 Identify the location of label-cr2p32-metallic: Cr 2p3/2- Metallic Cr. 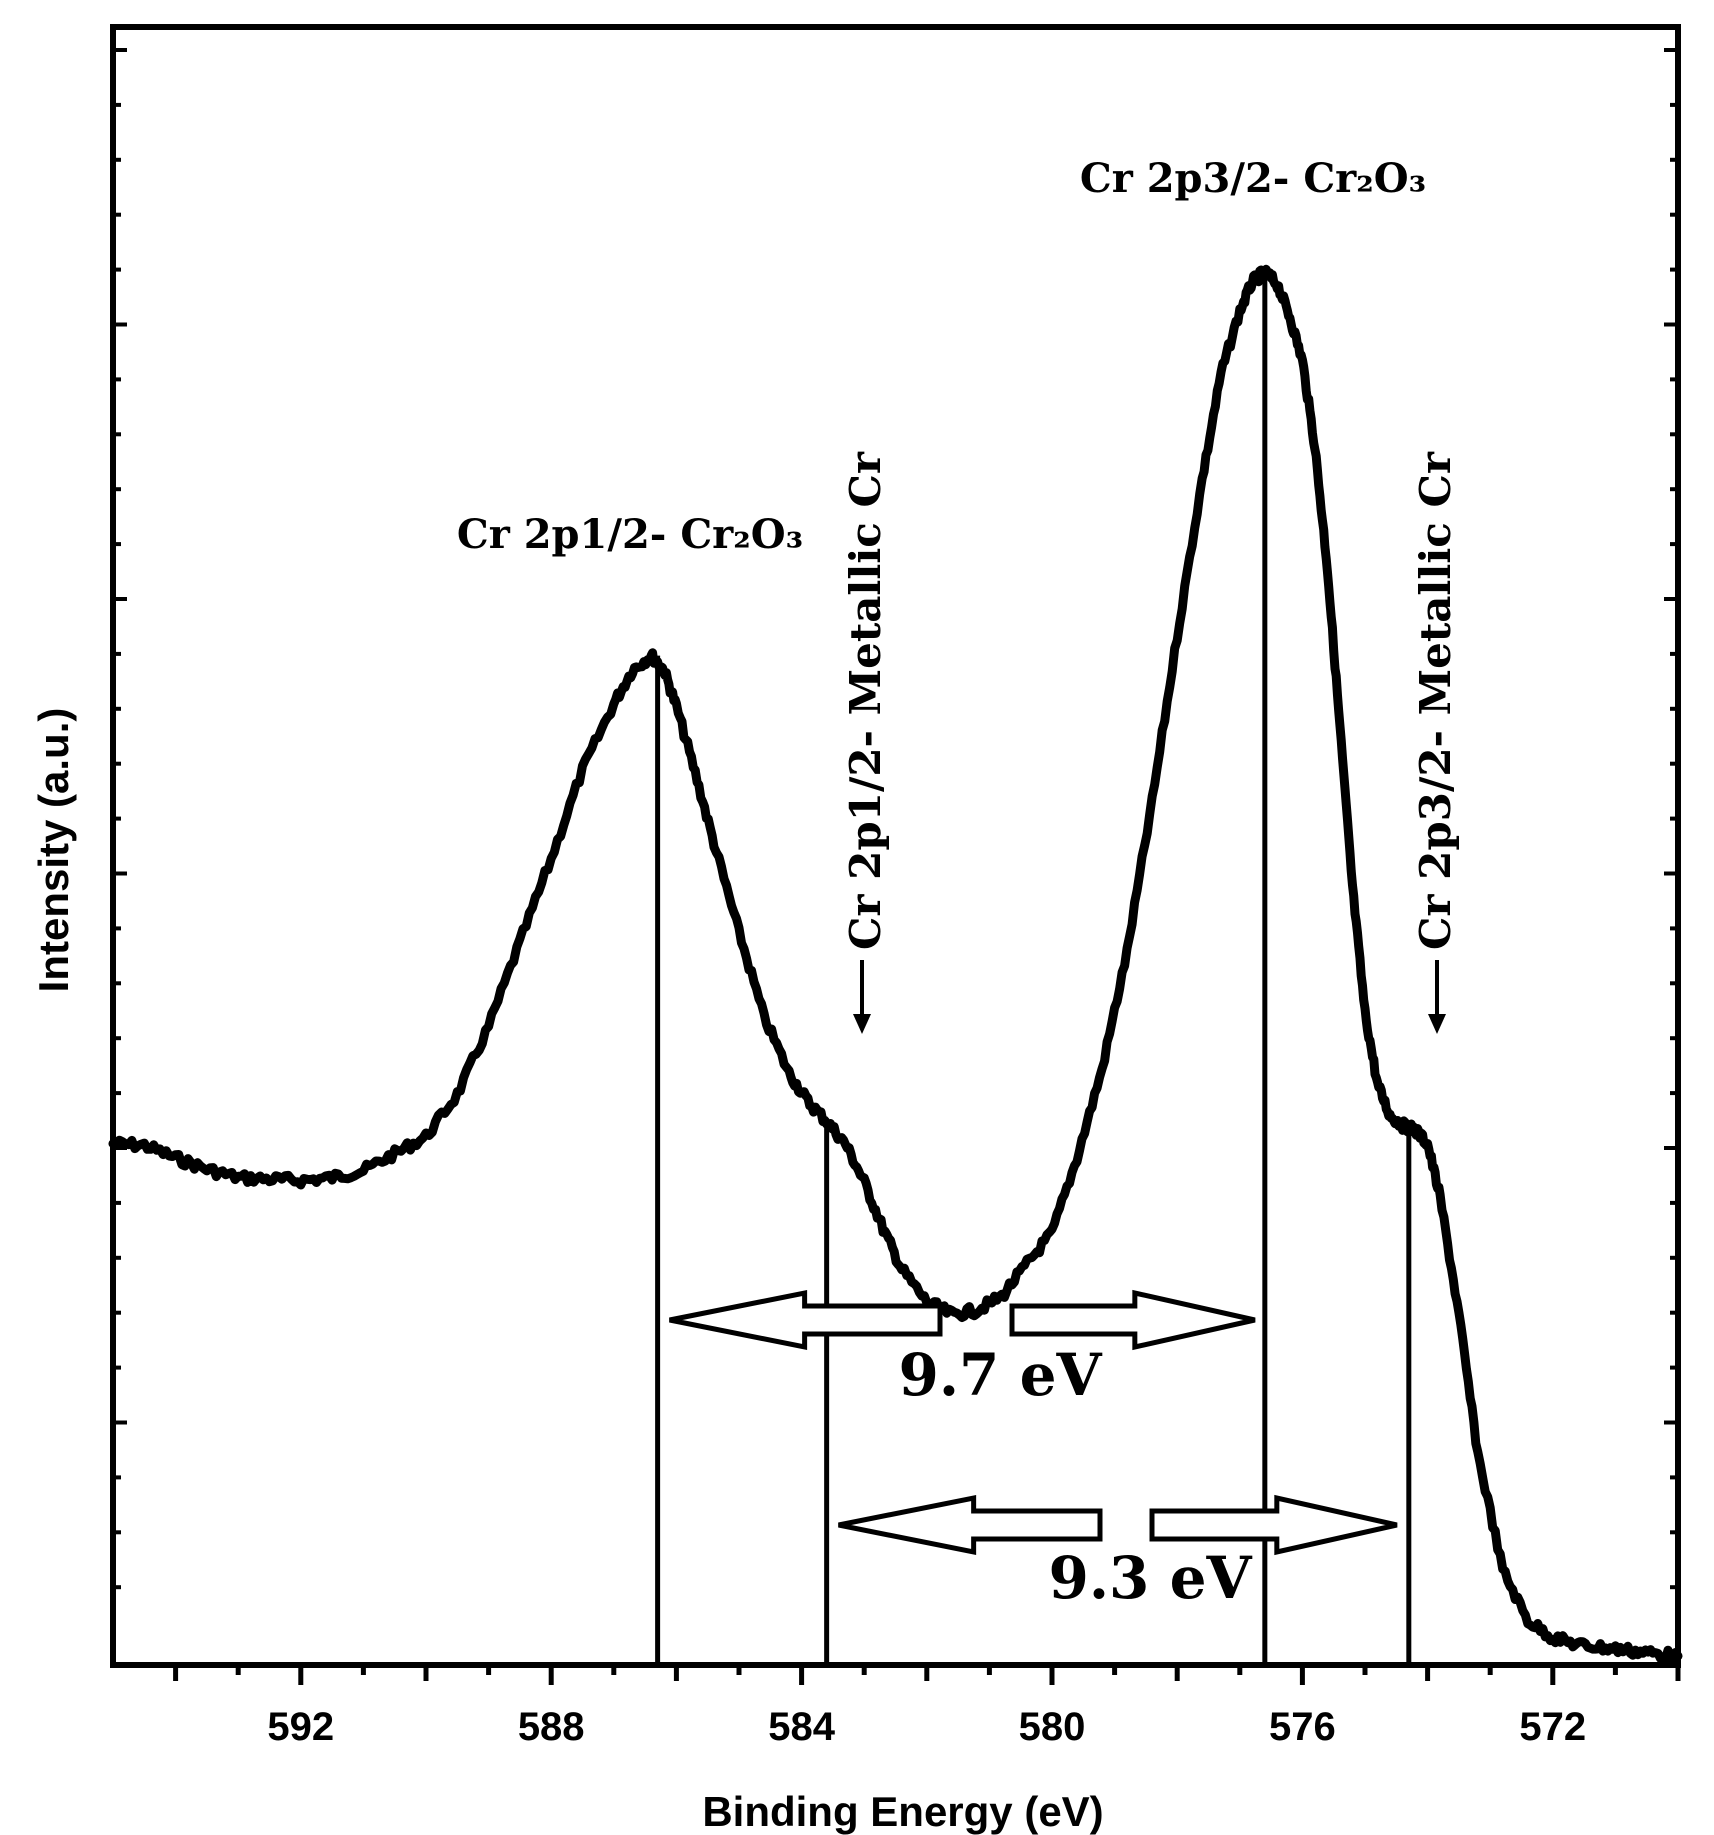
(1435, 700).